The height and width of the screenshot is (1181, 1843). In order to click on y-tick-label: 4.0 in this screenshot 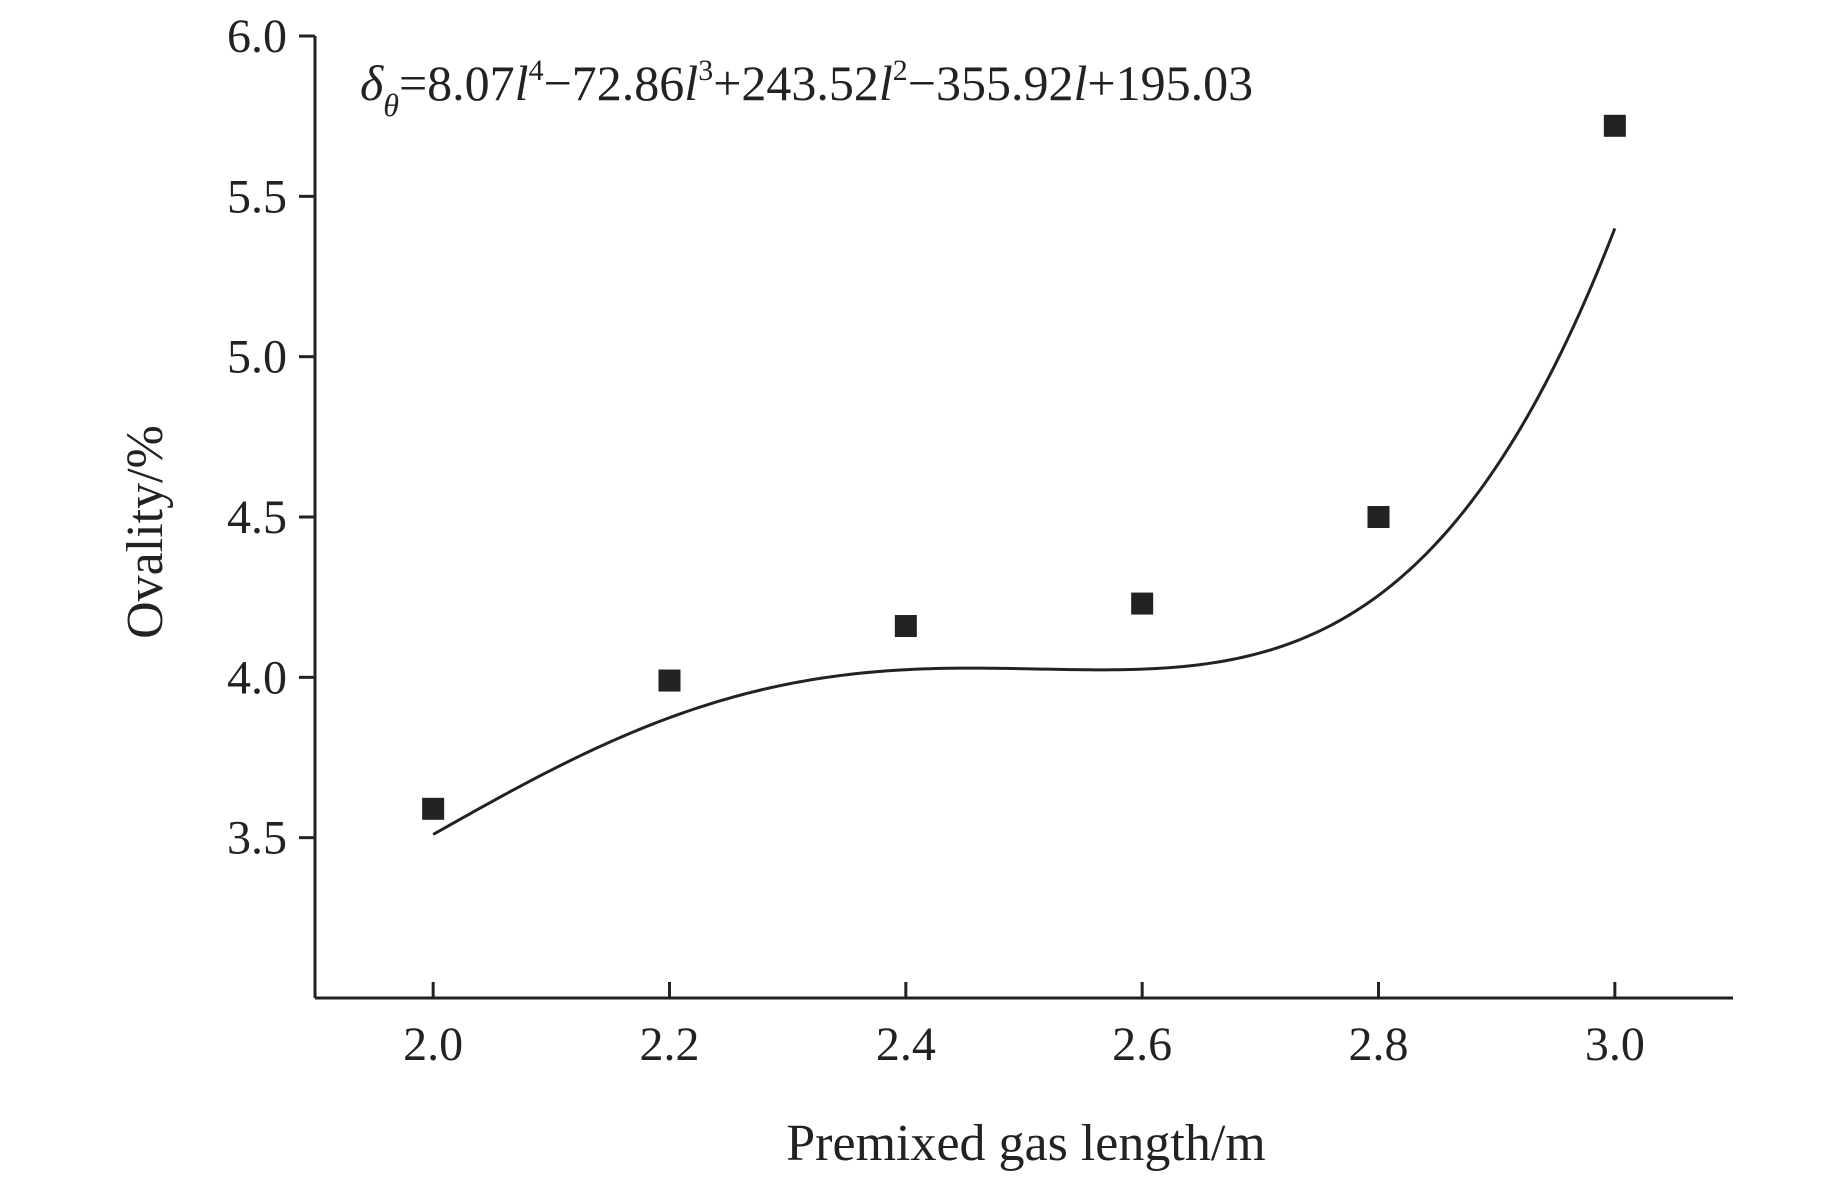, I will do `click(257, 677)`.